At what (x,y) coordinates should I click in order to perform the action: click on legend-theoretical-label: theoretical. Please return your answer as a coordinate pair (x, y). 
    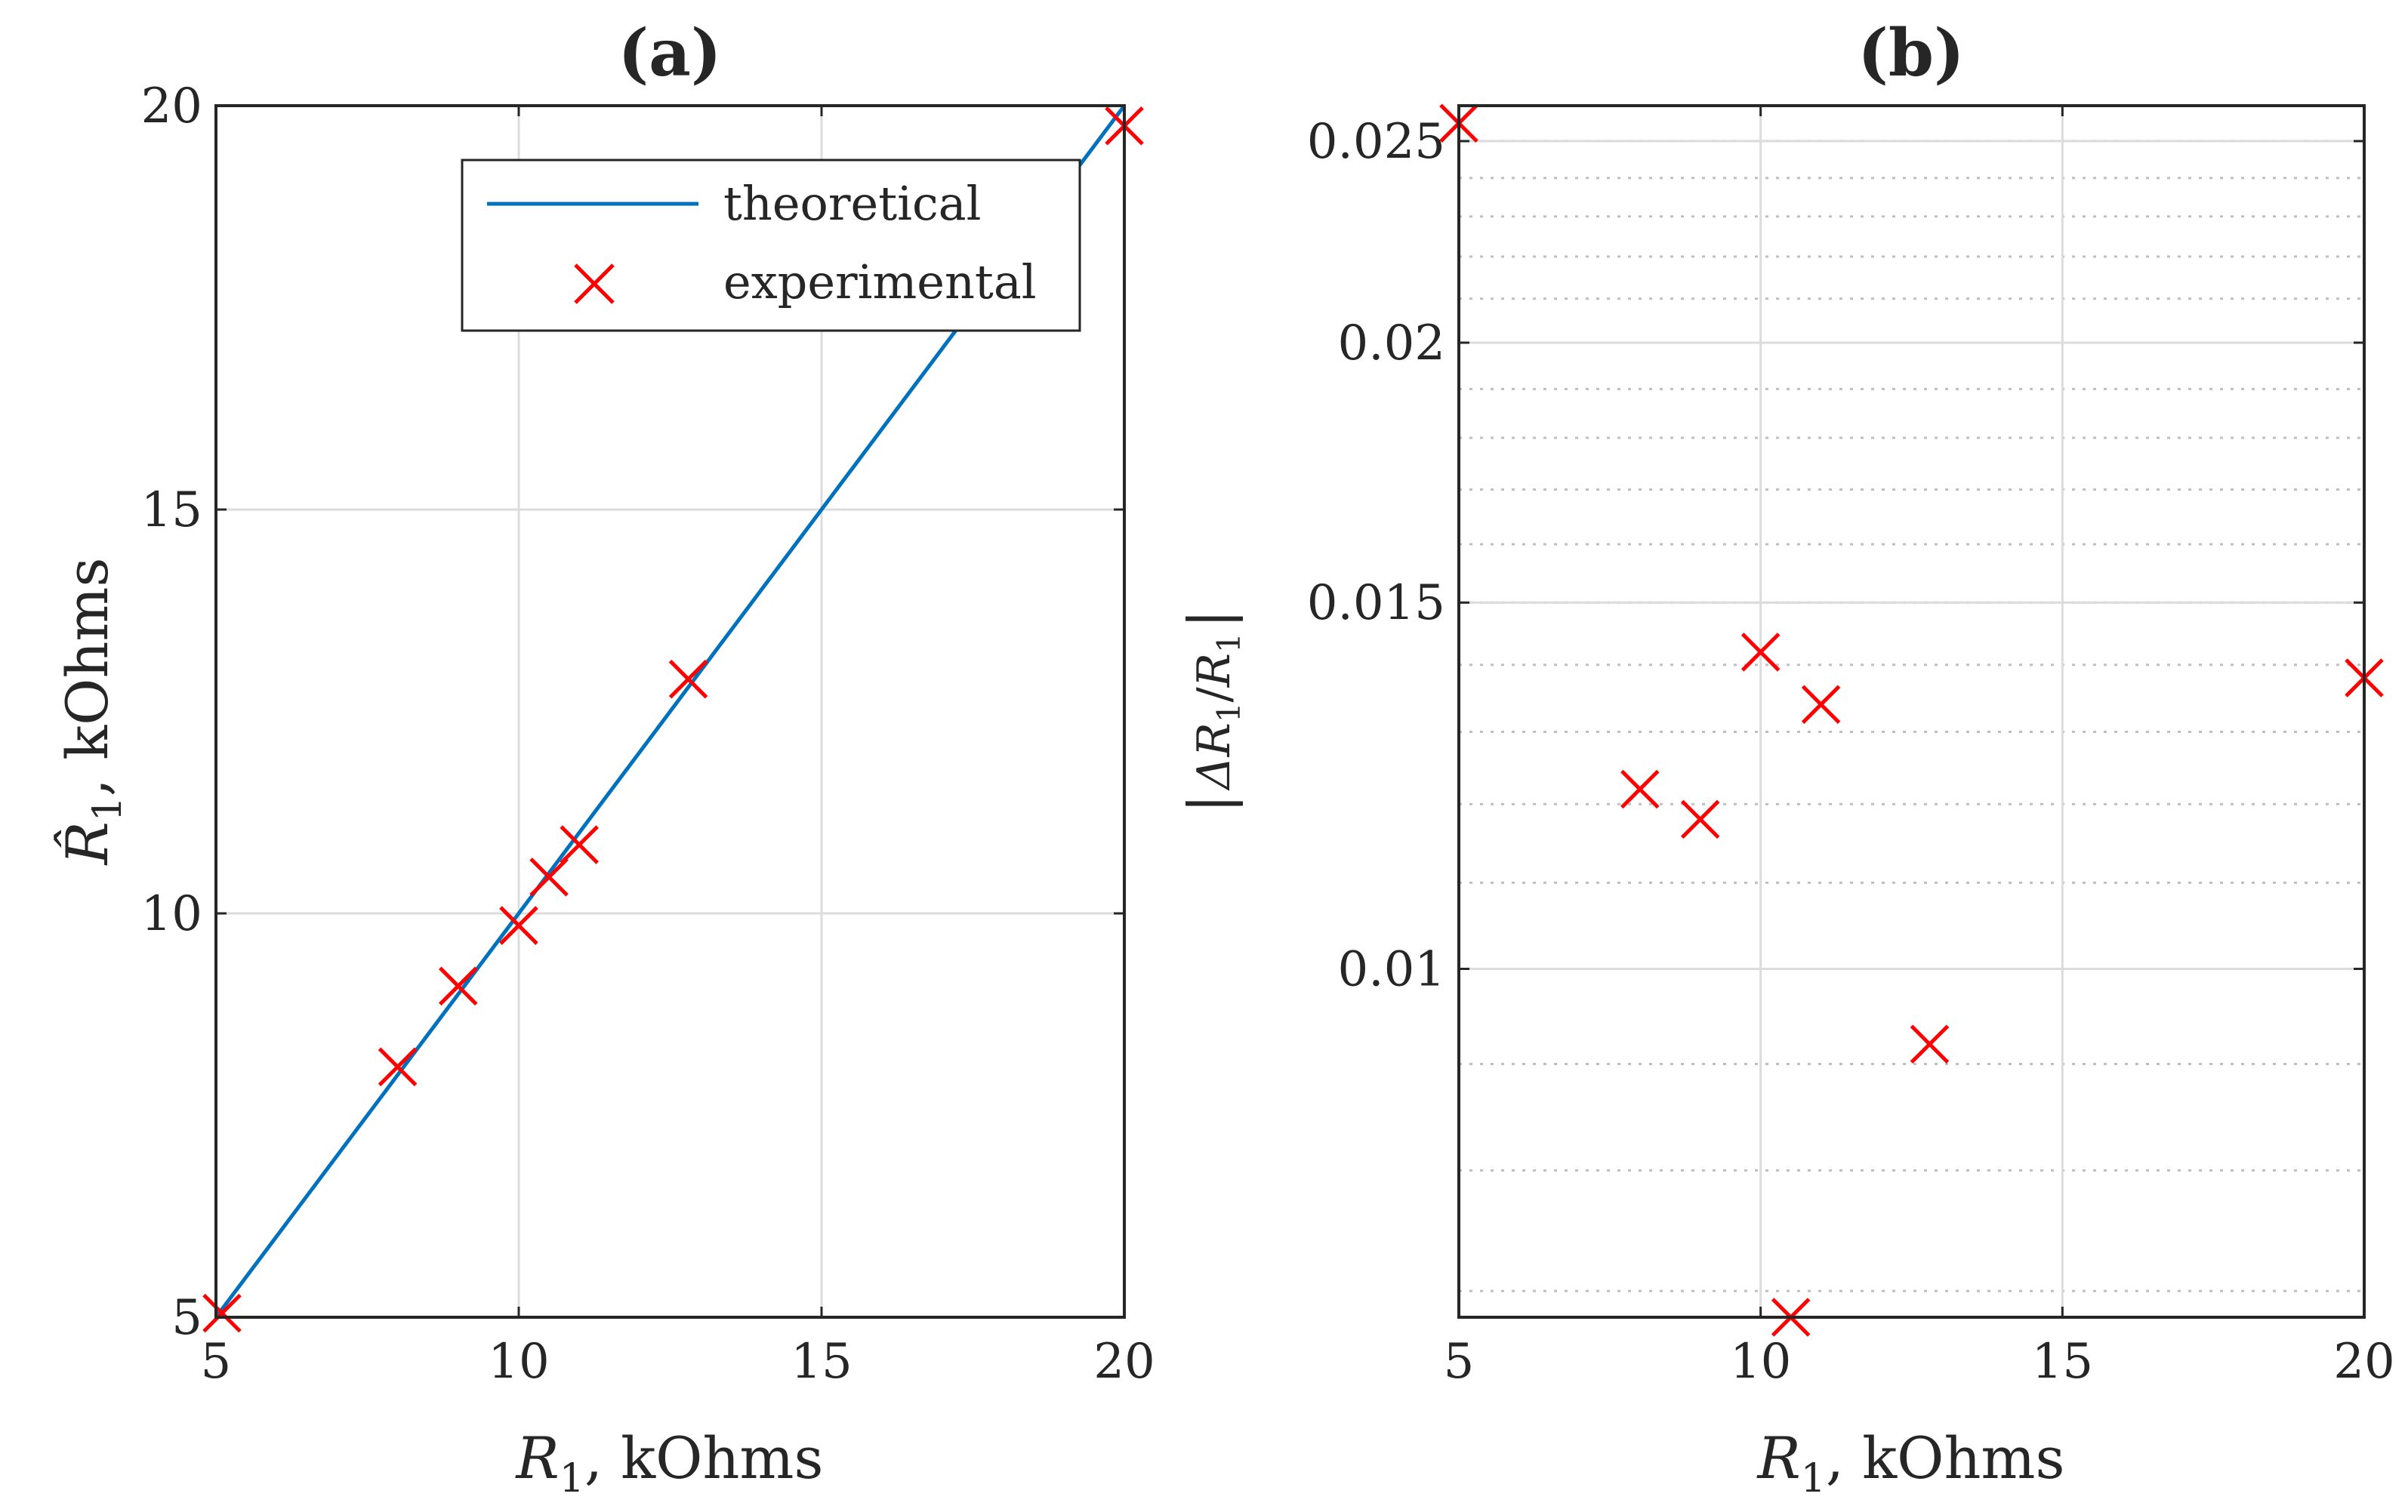
    Looking at the image, I should click on (852, 204).